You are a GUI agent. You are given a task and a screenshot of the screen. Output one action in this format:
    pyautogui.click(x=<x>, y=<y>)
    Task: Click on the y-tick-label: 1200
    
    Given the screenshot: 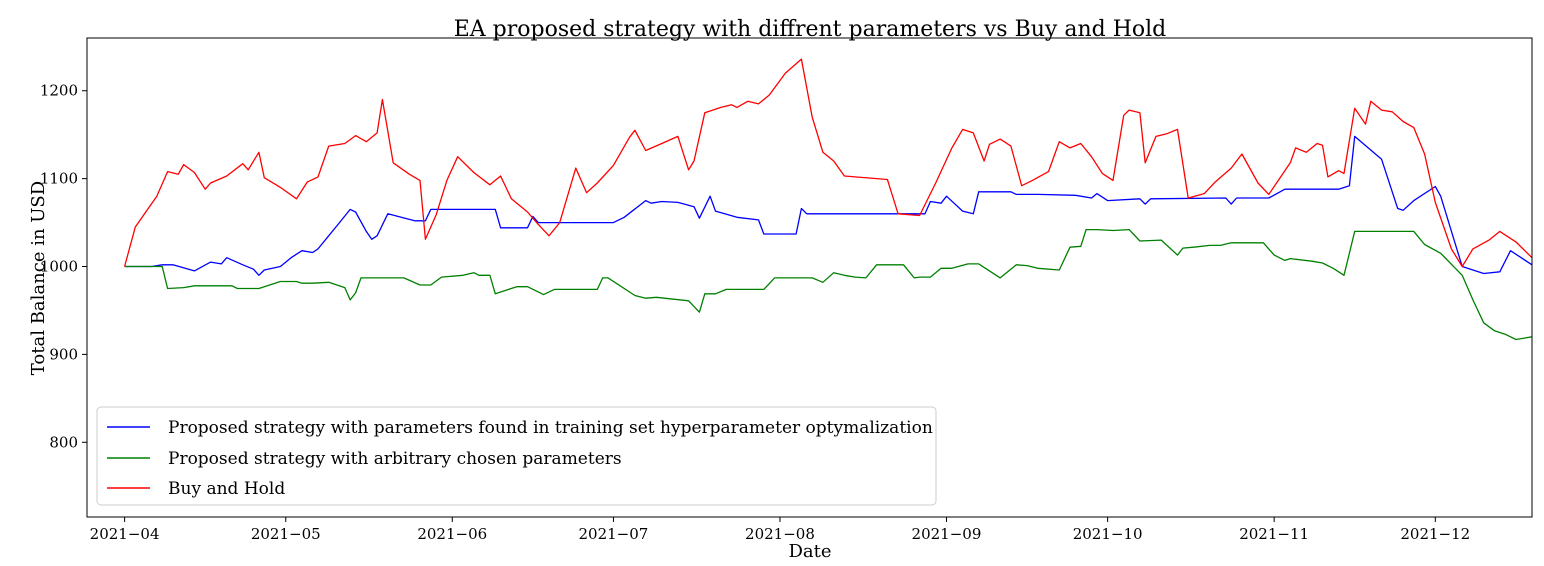 What is the action you would take?
    pyautogui.click(x=59, y=91)
    